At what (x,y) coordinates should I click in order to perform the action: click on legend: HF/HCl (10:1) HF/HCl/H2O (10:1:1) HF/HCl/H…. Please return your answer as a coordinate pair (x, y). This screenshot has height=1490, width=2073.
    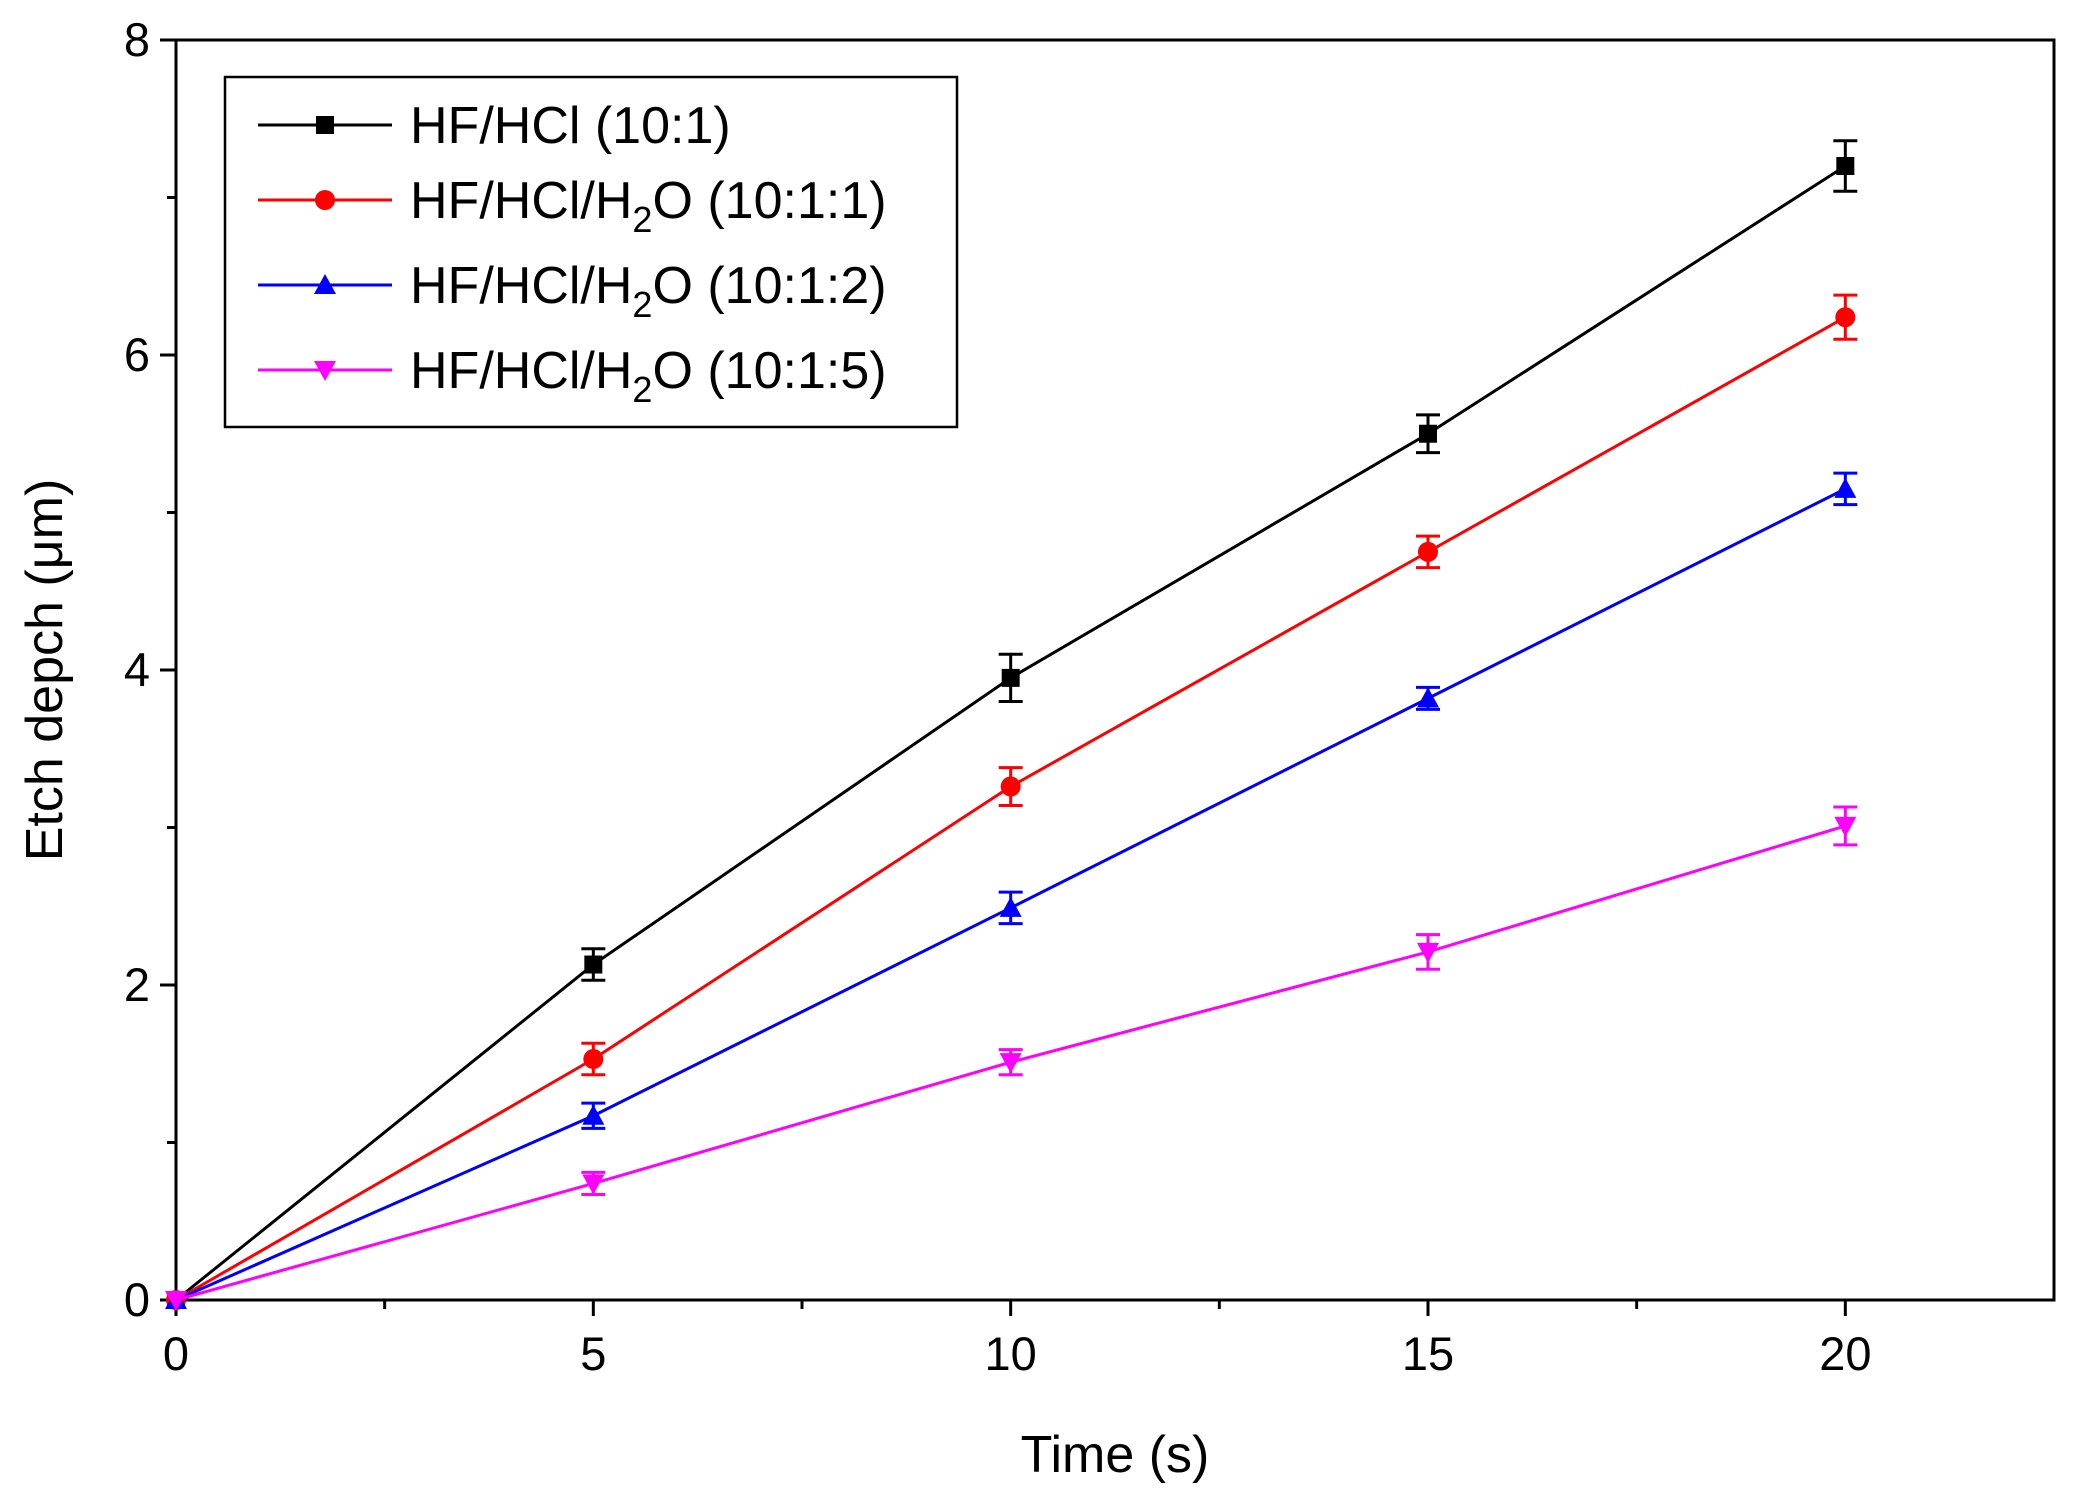
    Looking at the image, I should click on (591, 252).